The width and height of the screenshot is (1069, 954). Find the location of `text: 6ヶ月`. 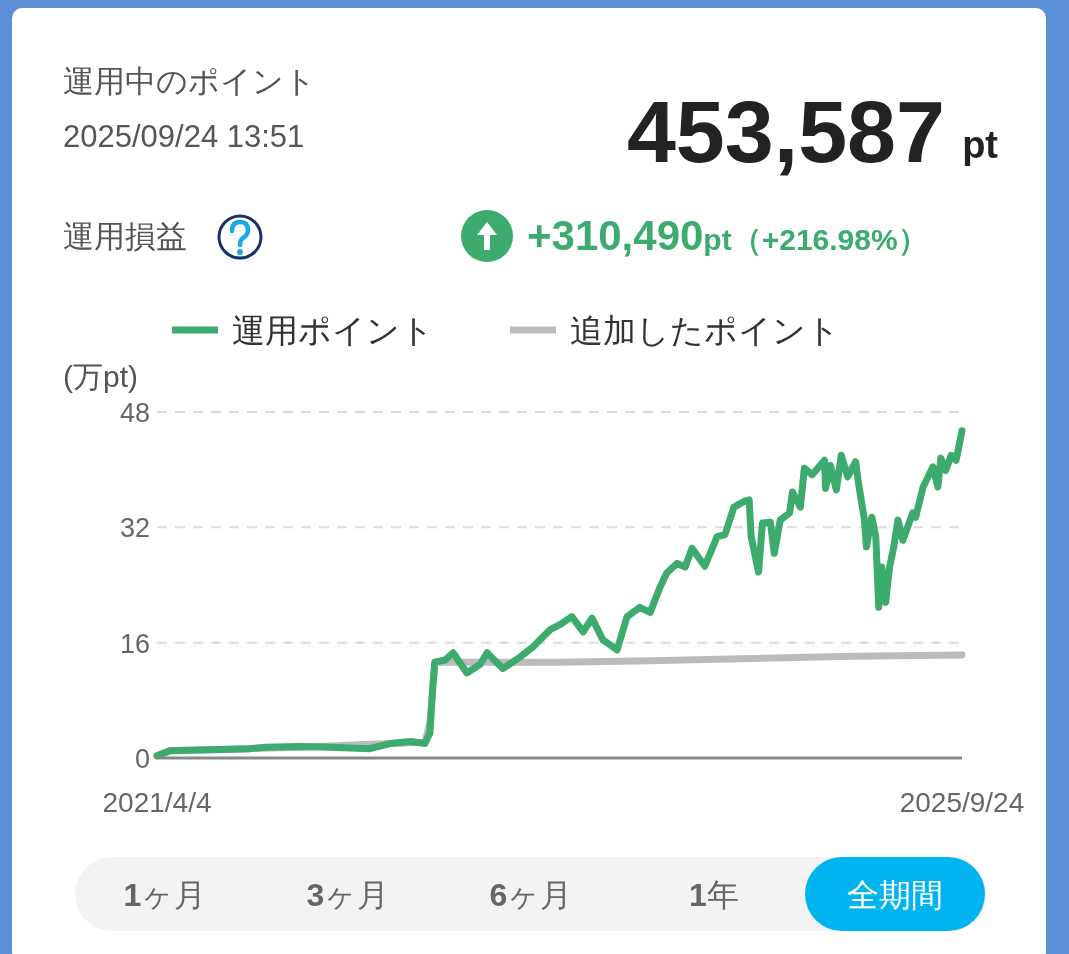

text: 6ヶ月 is located at coordinates (531, 895).